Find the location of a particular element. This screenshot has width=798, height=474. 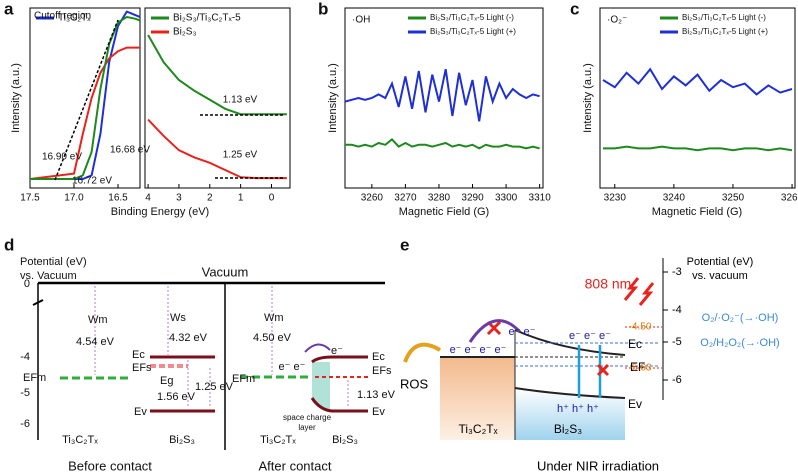

diagram-d-label: 1.13 eV is located at coordinates (376, 395).